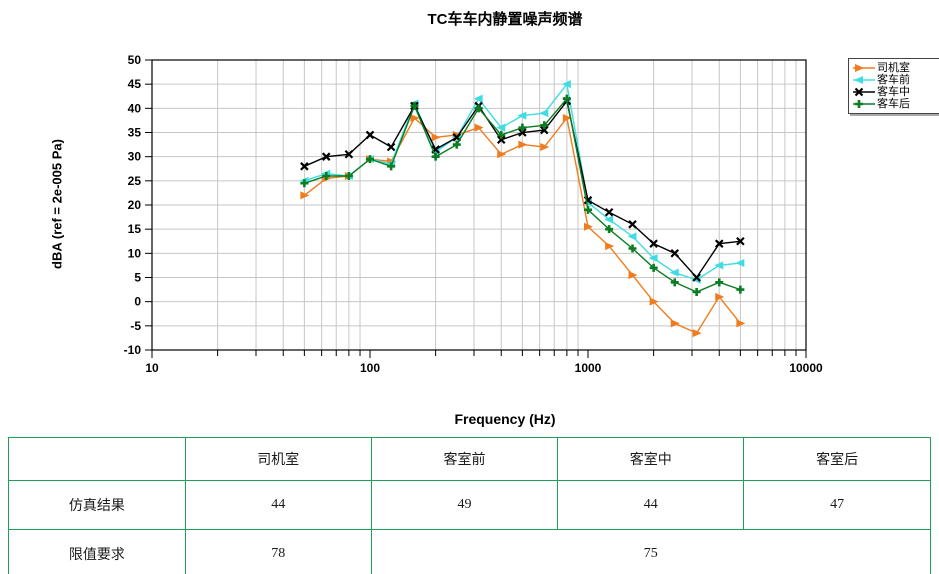 The image size is (939, 574). I want to click on chart-legend: 司机室 客车前 客车中 客车后, so click(893, 86).